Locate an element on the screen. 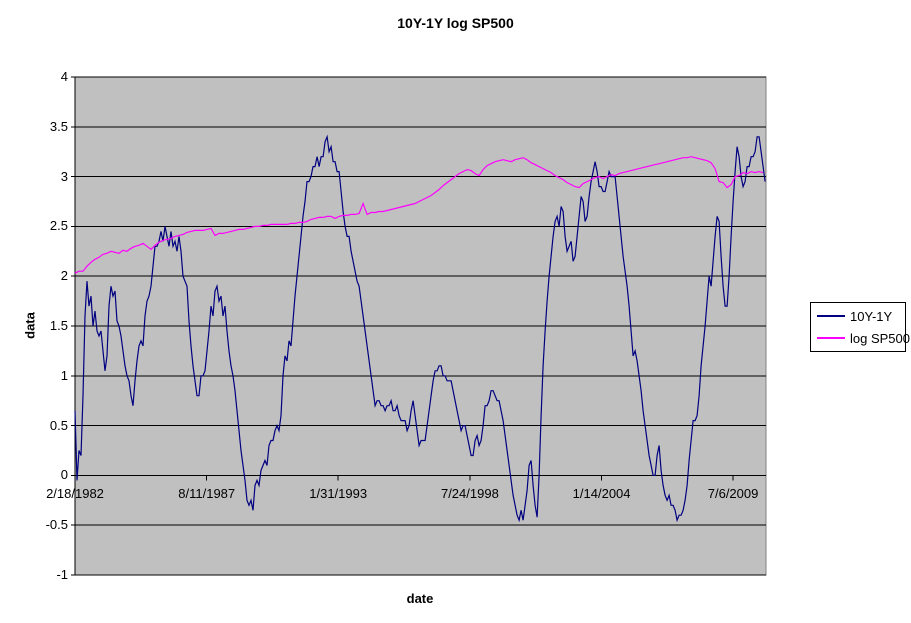  y-tick-label: 2 is located at coordinates (64, 276).